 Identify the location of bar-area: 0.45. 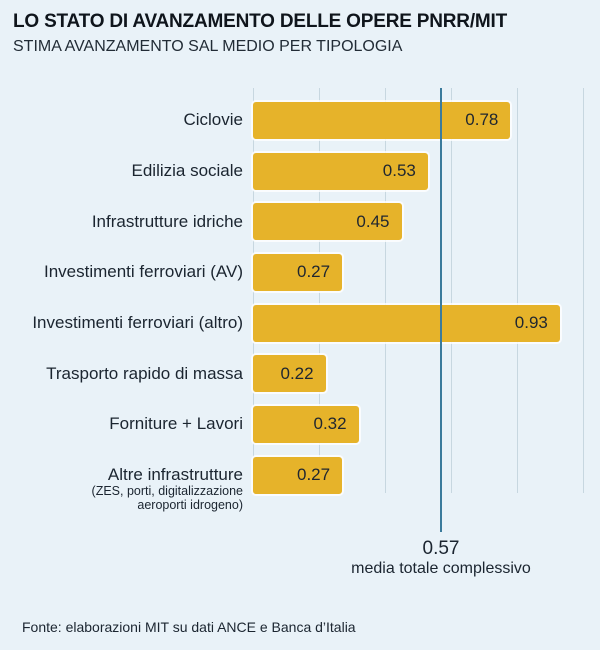
(426, 222).